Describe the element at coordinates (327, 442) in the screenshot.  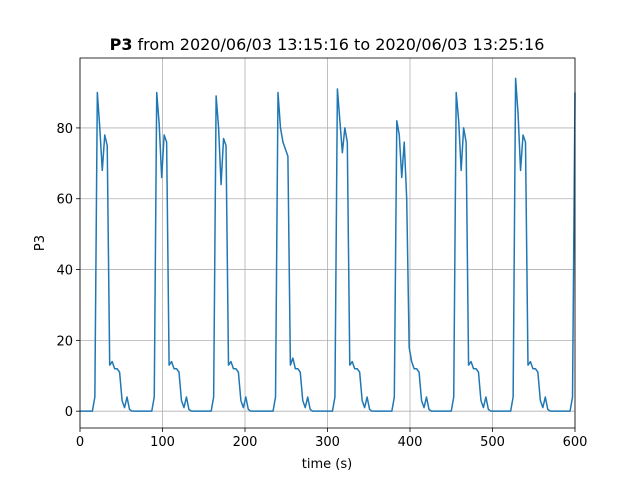
I see `x-tick-label: 300` at that location.